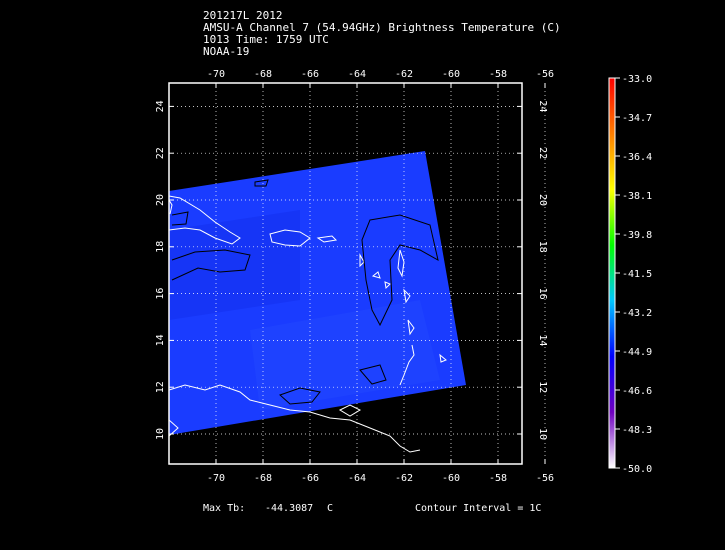  Describe the element at coordinates (542, 153) in the screenshot. I see `lat-tick-label-right: 22` at that location.